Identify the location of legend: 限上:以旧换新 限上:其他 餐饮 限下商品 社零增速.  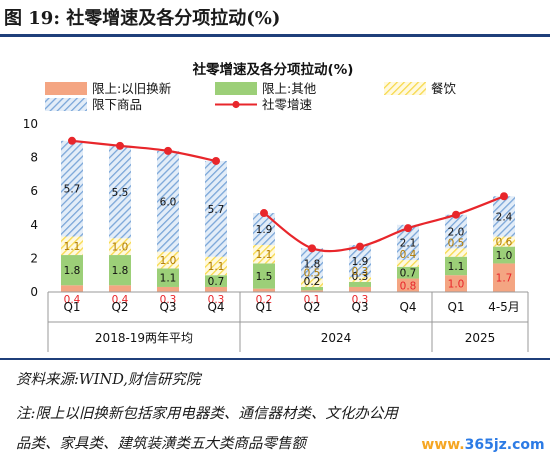
(251, 96).